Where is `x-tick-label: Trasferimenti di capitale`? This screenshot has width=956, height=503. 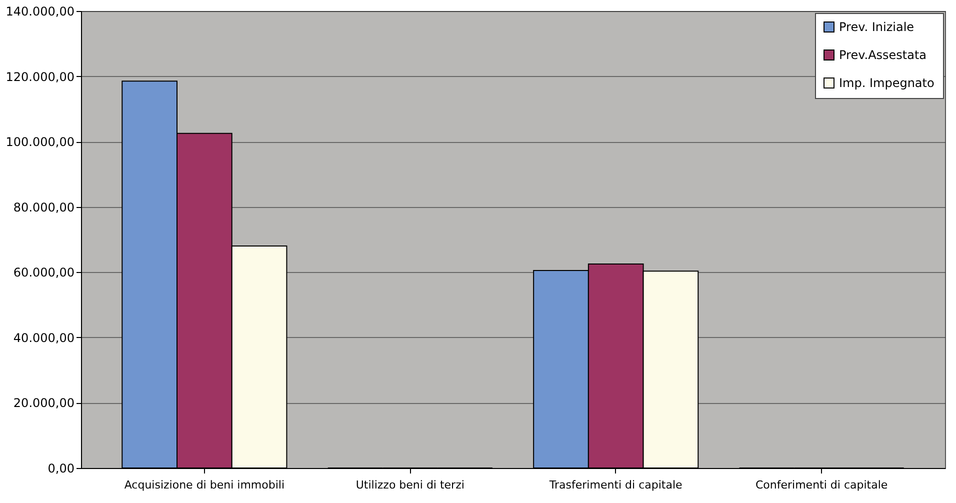
x-tick-label: Trasferimenti di capitale is located at coordinates (615, 485).